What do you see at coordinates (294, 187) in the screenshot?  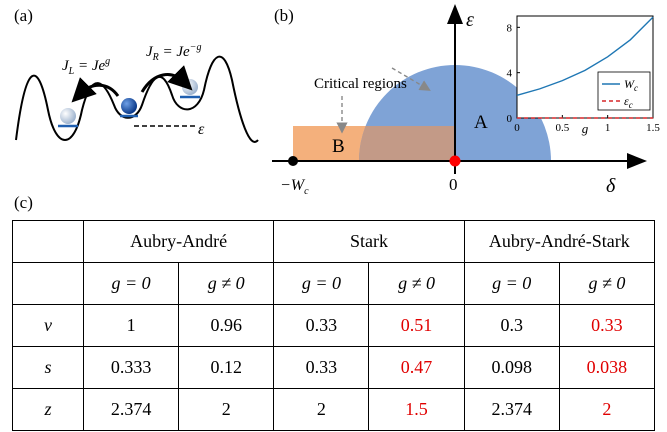 I see `minus-wc-label: −Wc` at bounding box center [294, 187].